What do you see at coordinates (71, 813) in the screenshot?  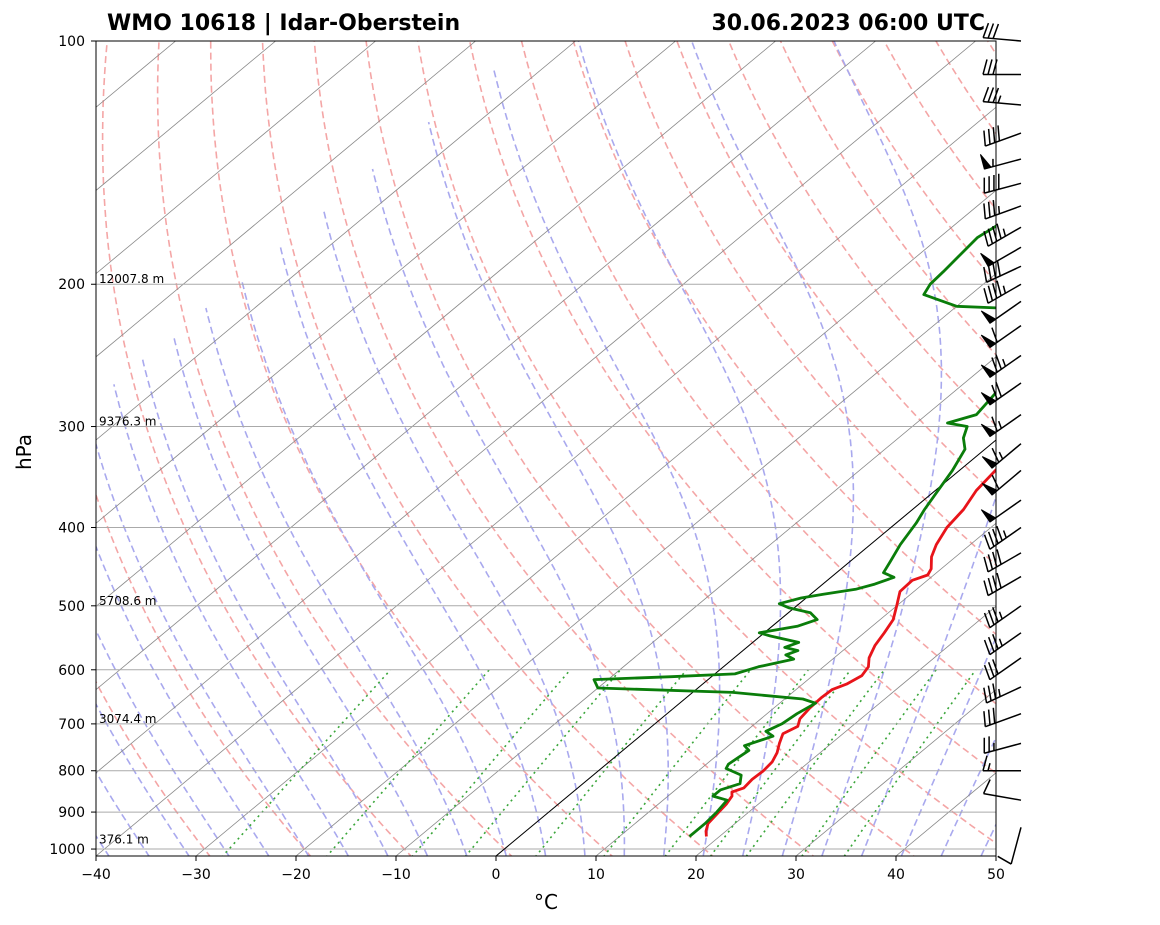 I see `y-tick-label: 900` at bounding box center [71, 813].